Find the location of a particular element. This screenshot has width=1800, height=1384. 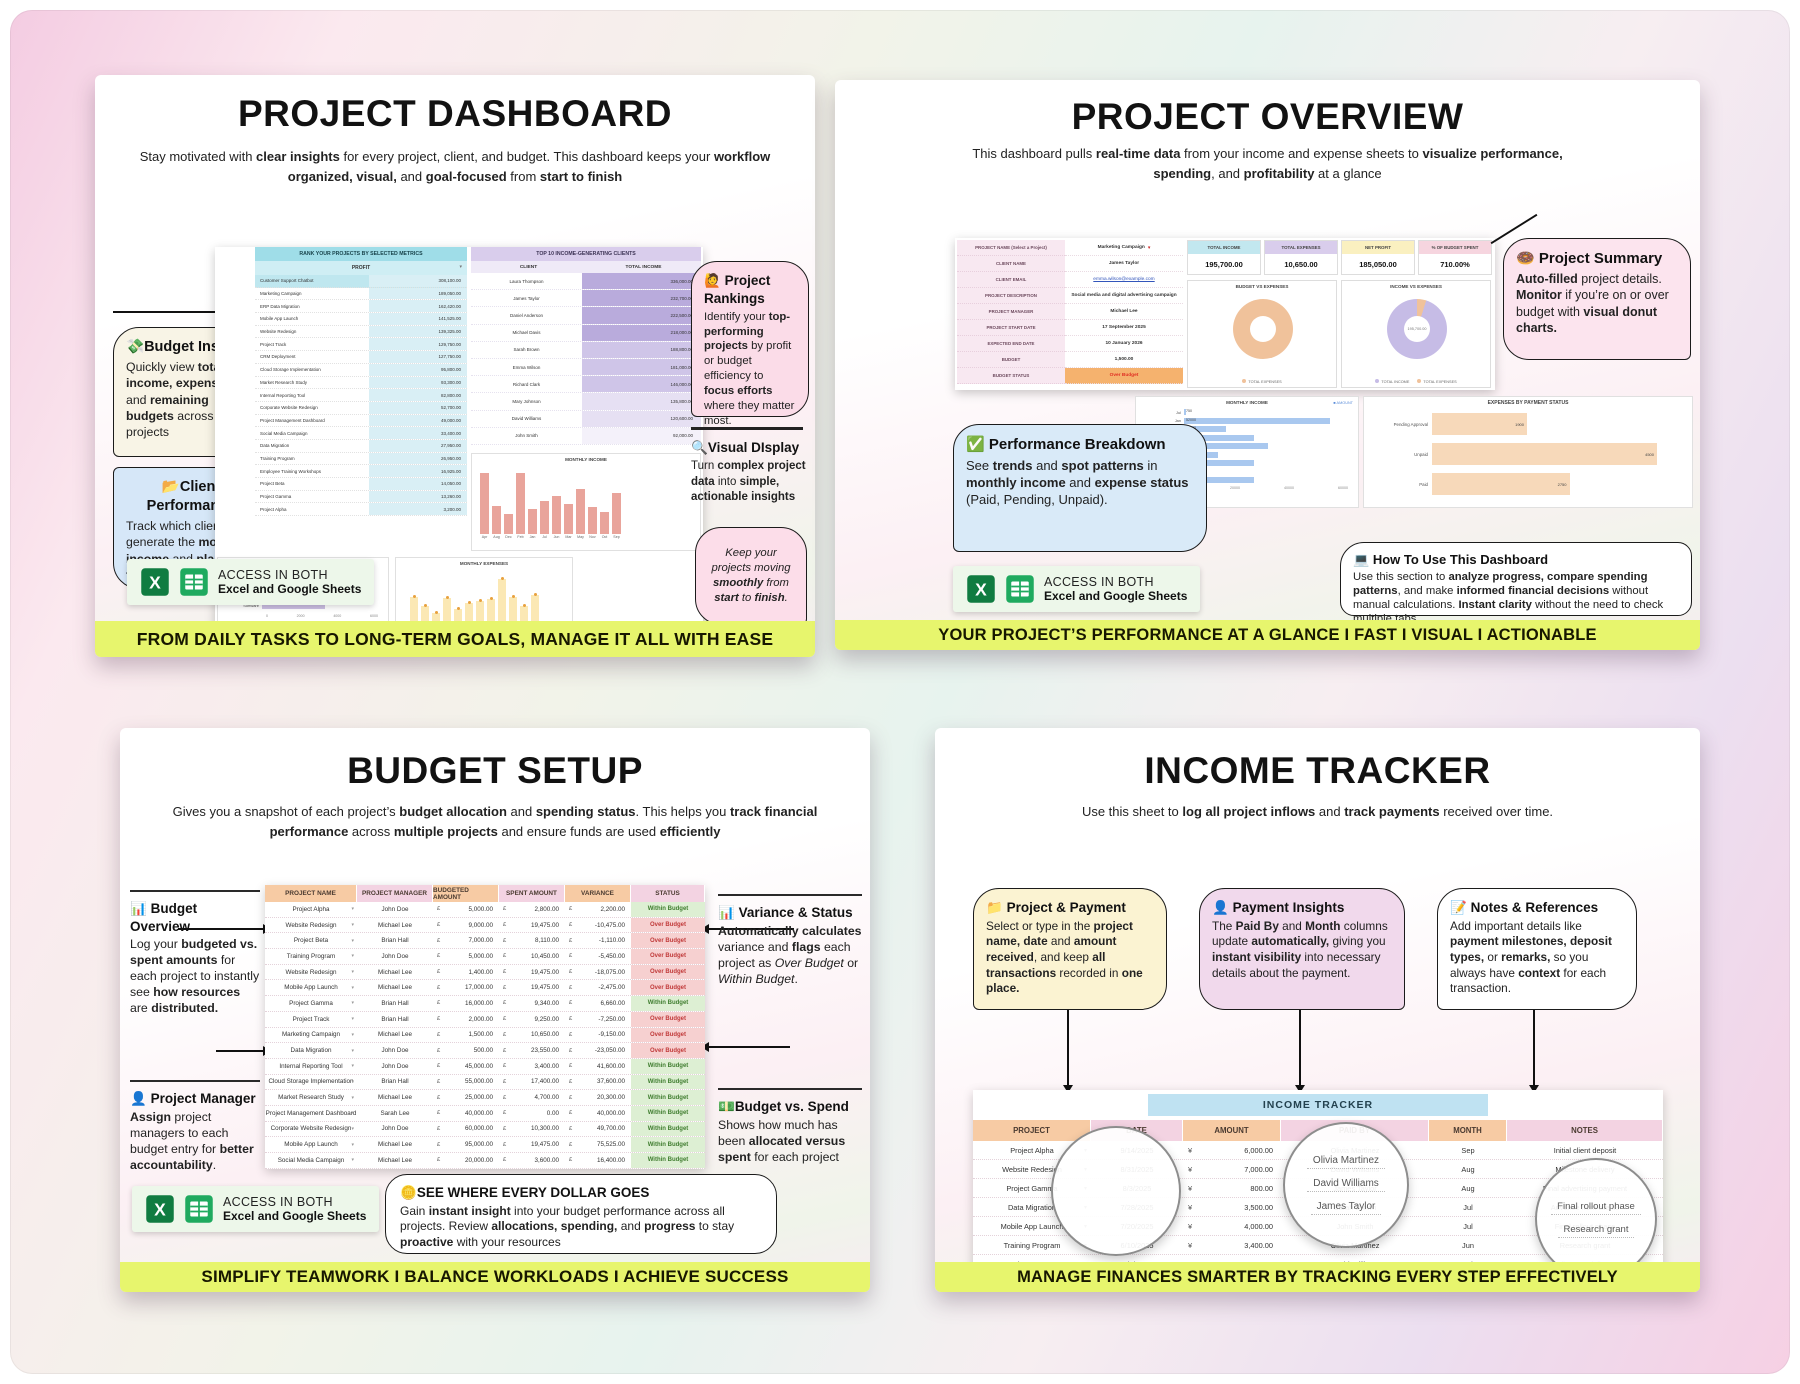

table-row: Employee Training Workshops 16,925.00 is located at coordinates (361, 471).